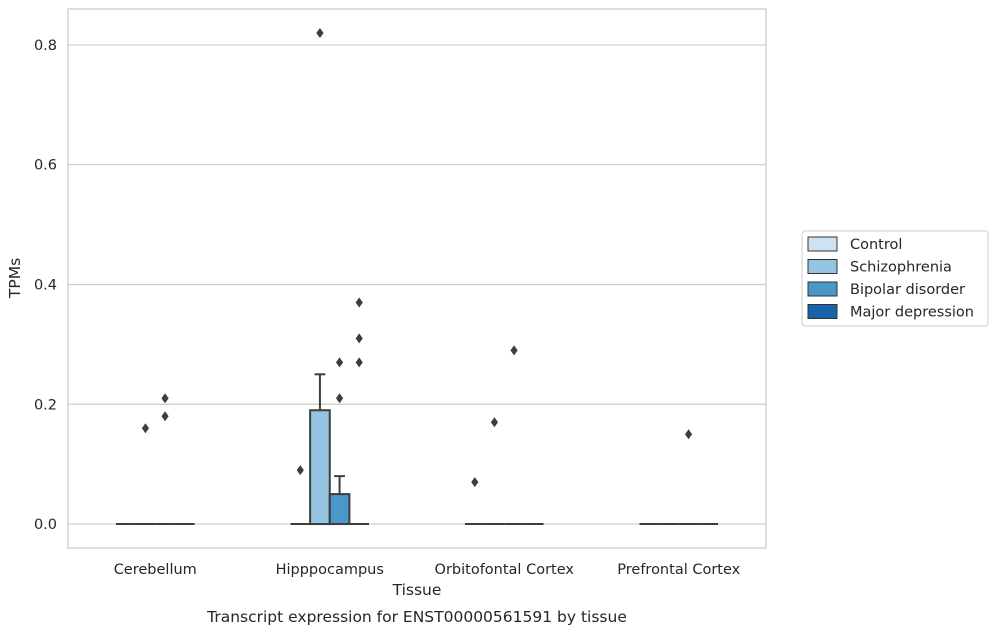 This screenshot has width=997, height=634. What do you see at coordinates (912, 313) in the screenshot?
I see `legend-label: Major depression` at bounding box center [912, 313].